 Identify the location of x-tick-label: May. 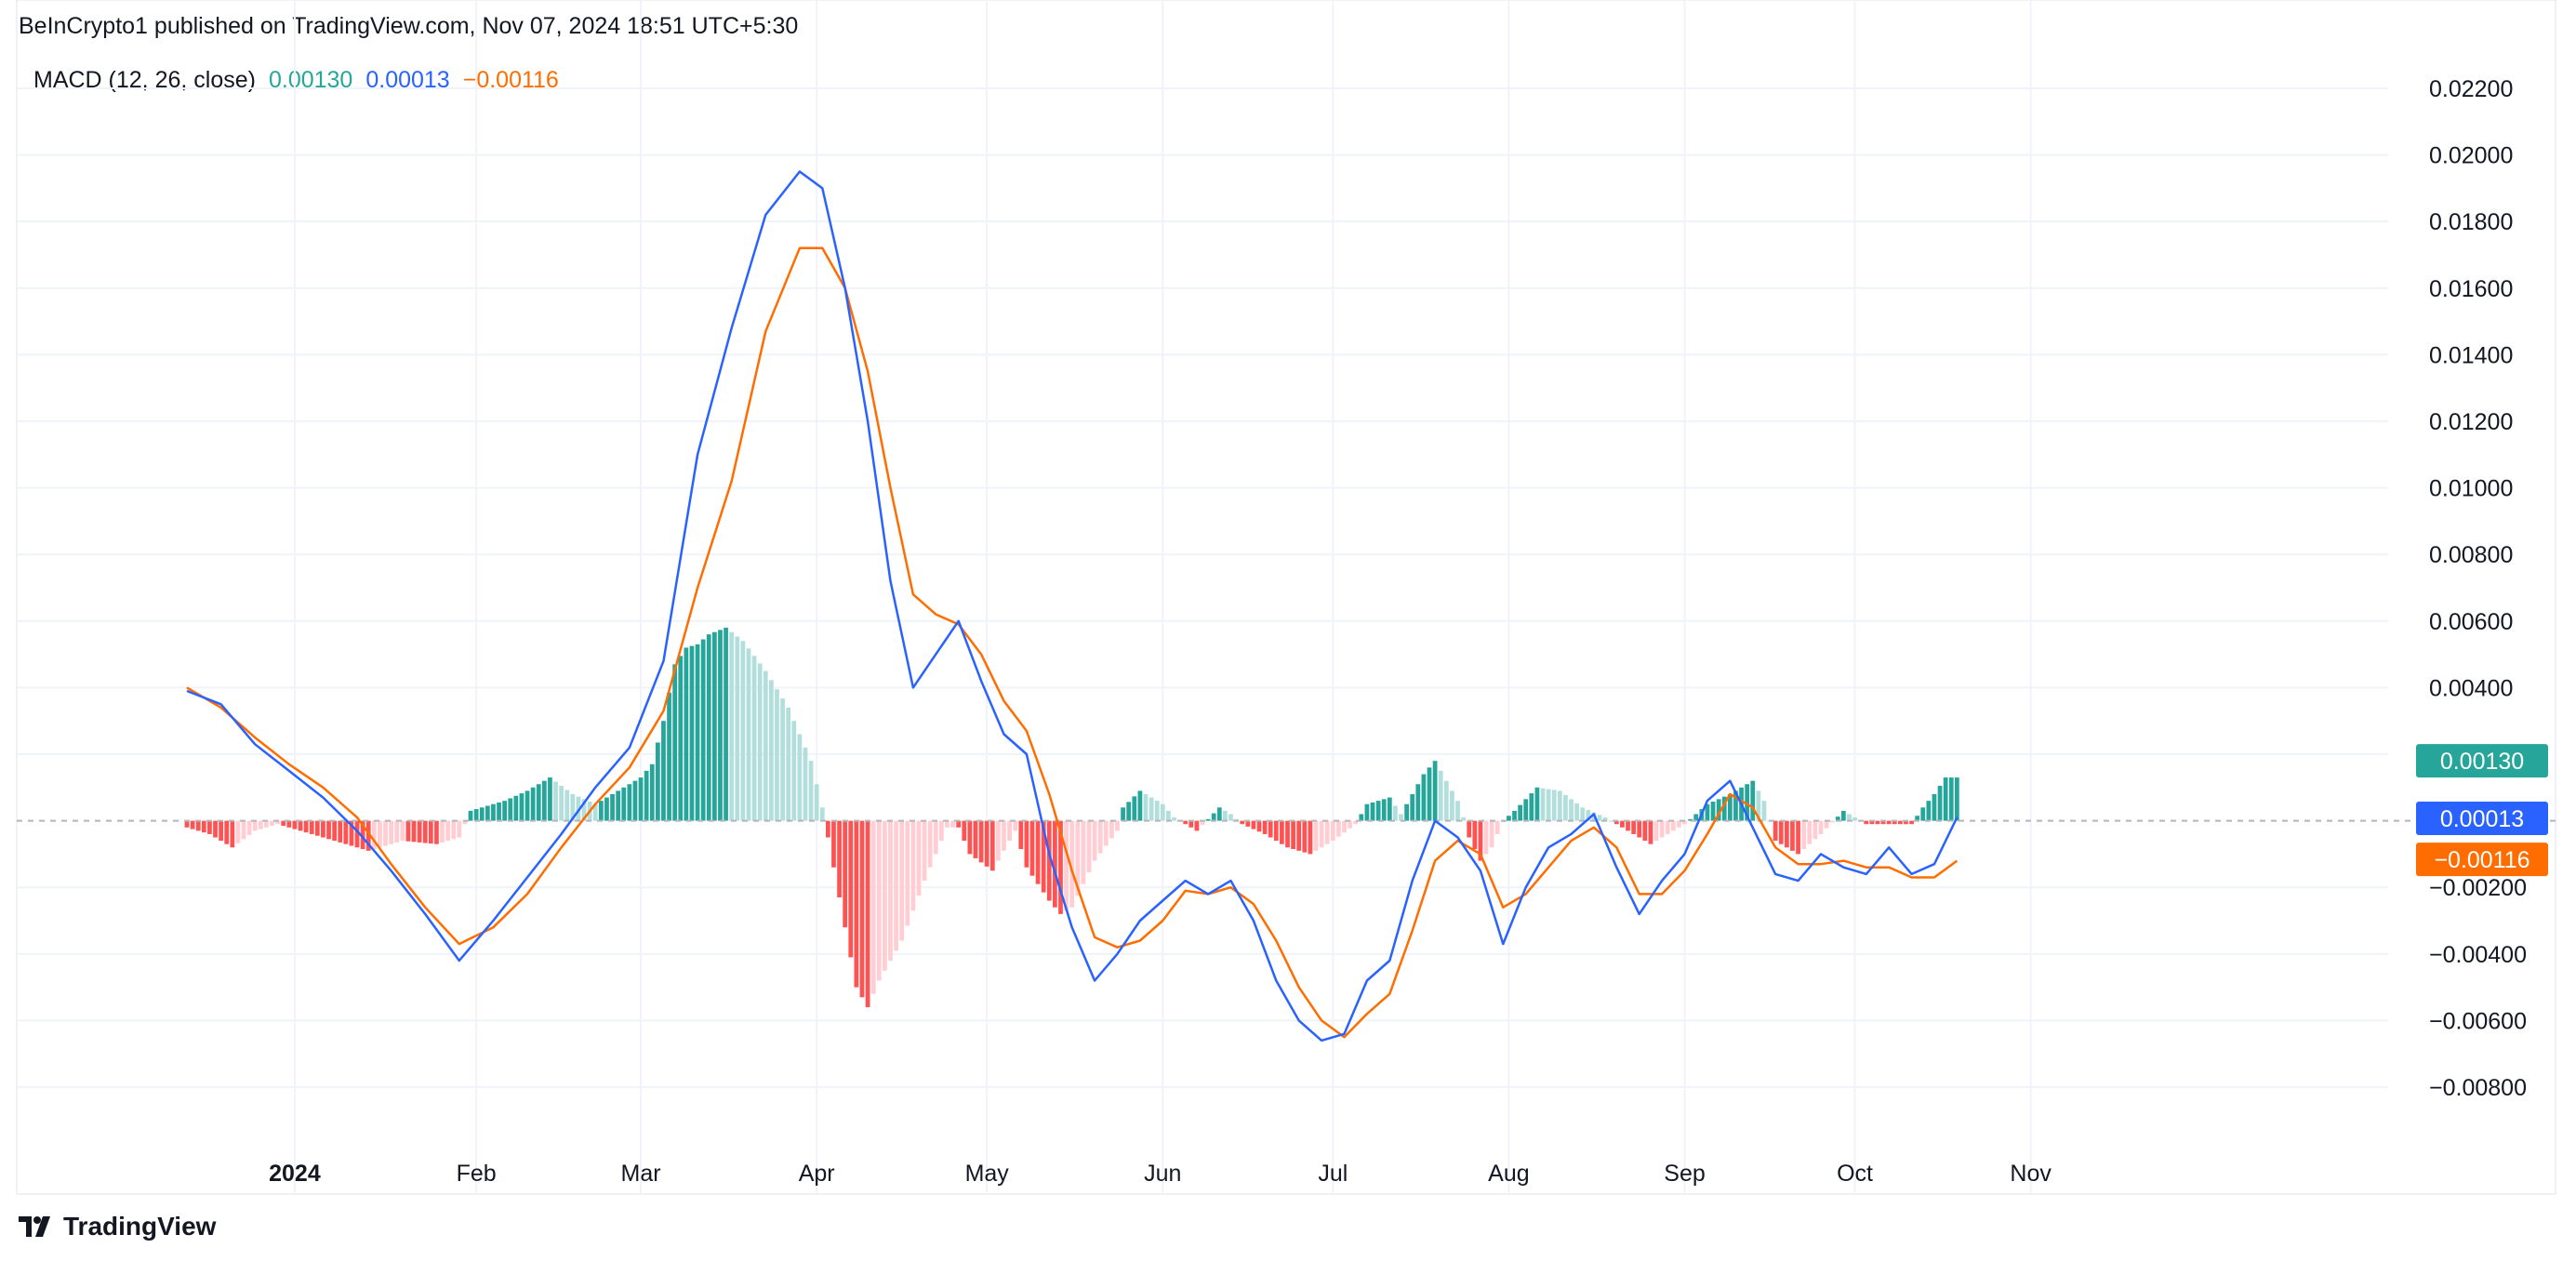
(987, 1174).